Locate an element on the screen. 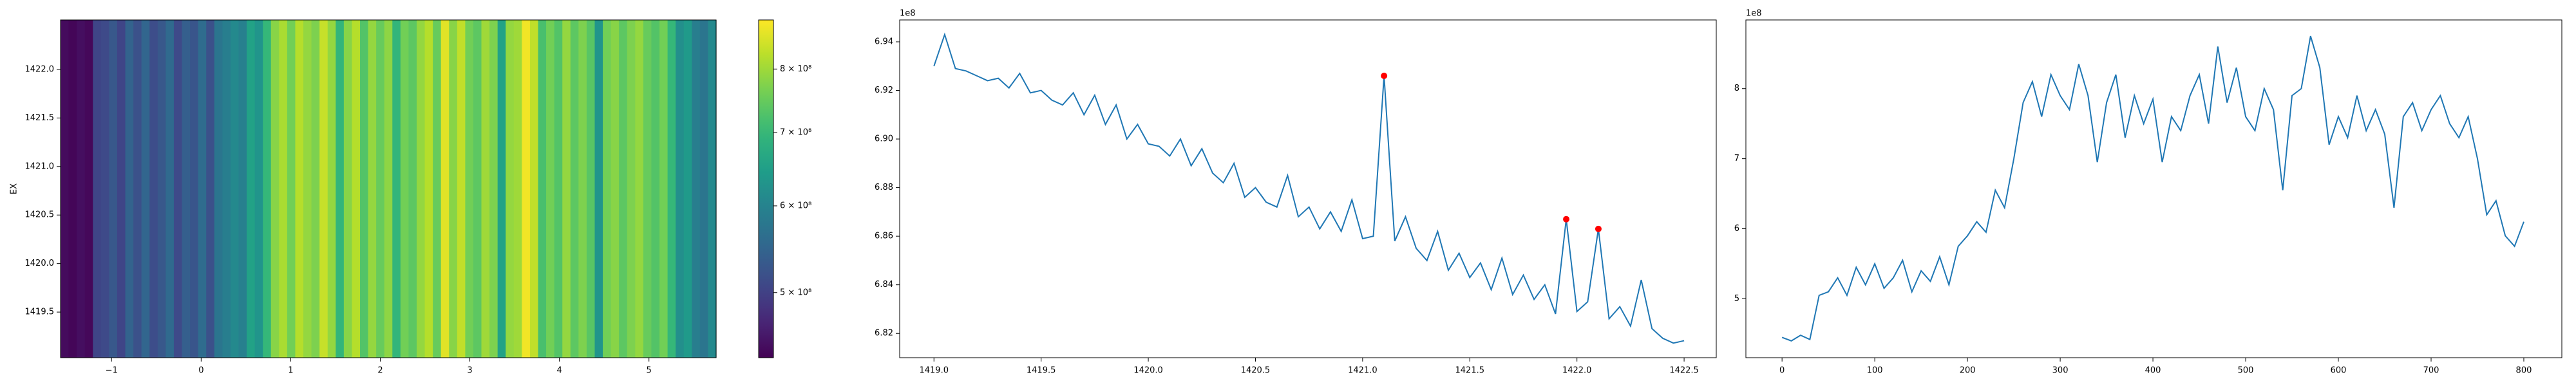 The image size is (2576, 386). x-tick-label: 1422.0 is located at coordinates (1577, 371).